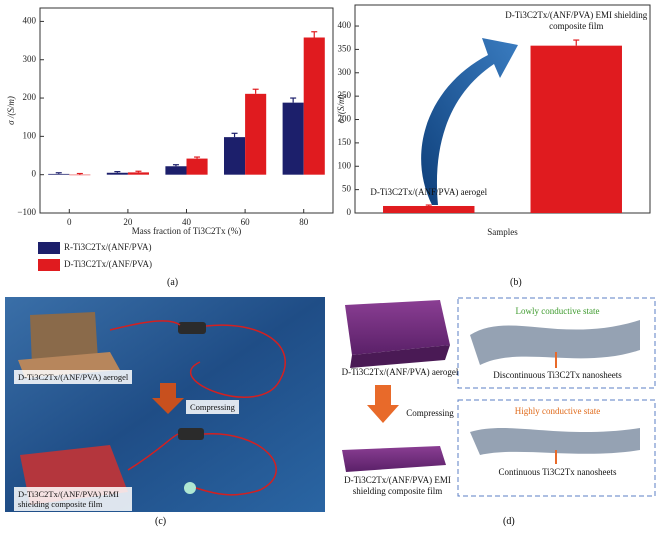 This screenshot has width=660, height=533. I want to click on x-axis-label: Mass fraction of Ti3C2Tx (%), so click(187, 231).